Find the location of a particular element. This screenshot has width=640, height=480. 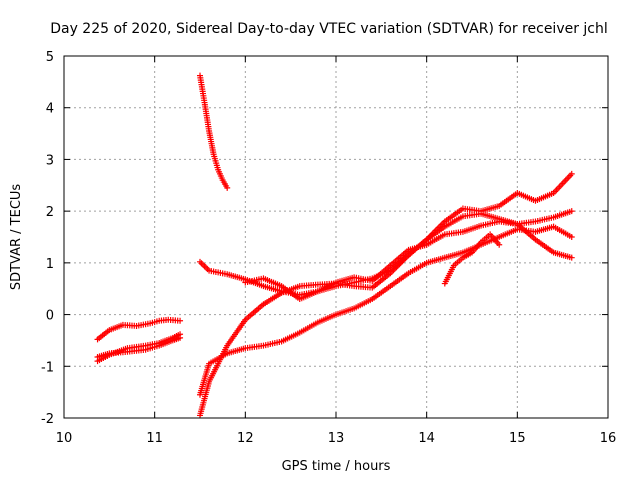

x-tick-label: 16 is located at coordinates (608, 438).